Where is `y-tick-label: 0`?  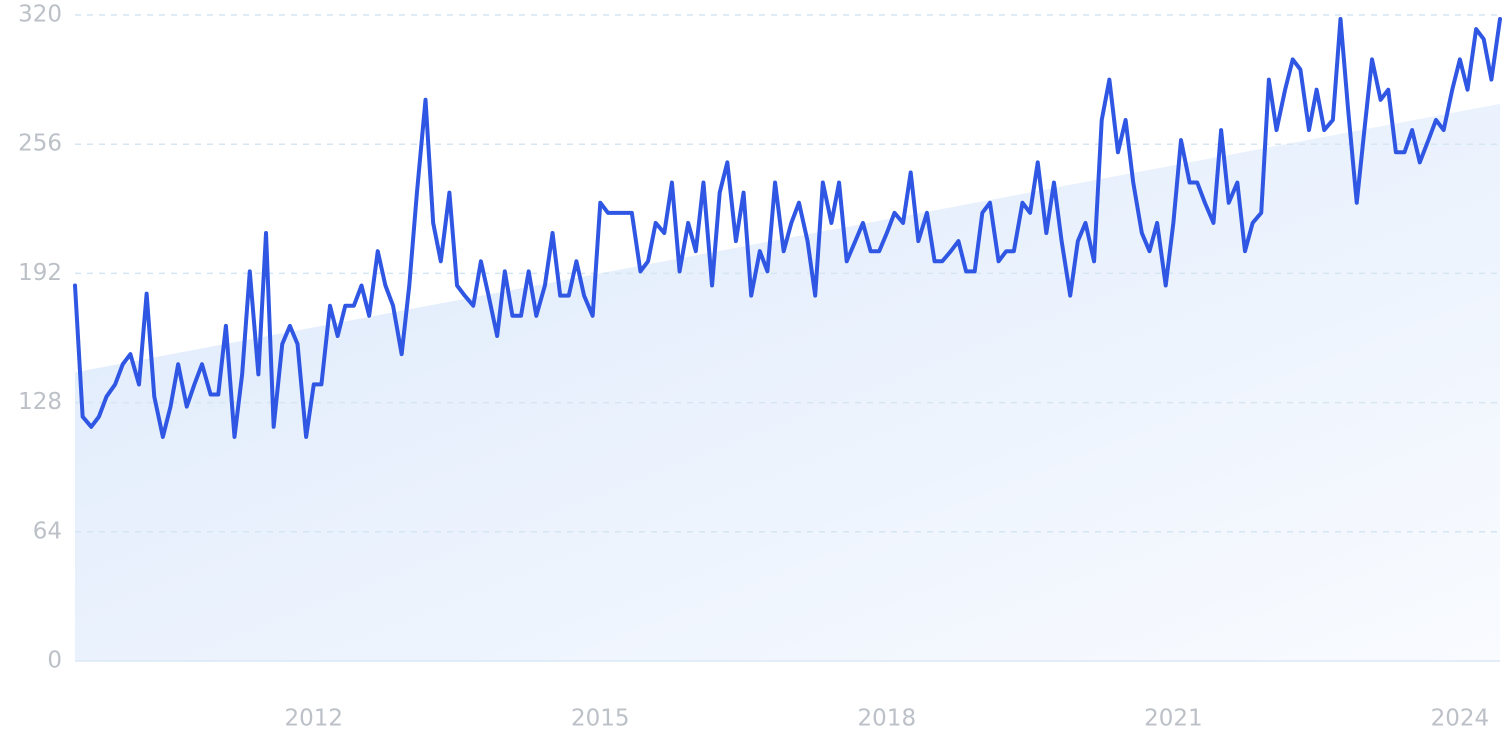
y-tick-label: 0 is located at coordinates (54, 661).